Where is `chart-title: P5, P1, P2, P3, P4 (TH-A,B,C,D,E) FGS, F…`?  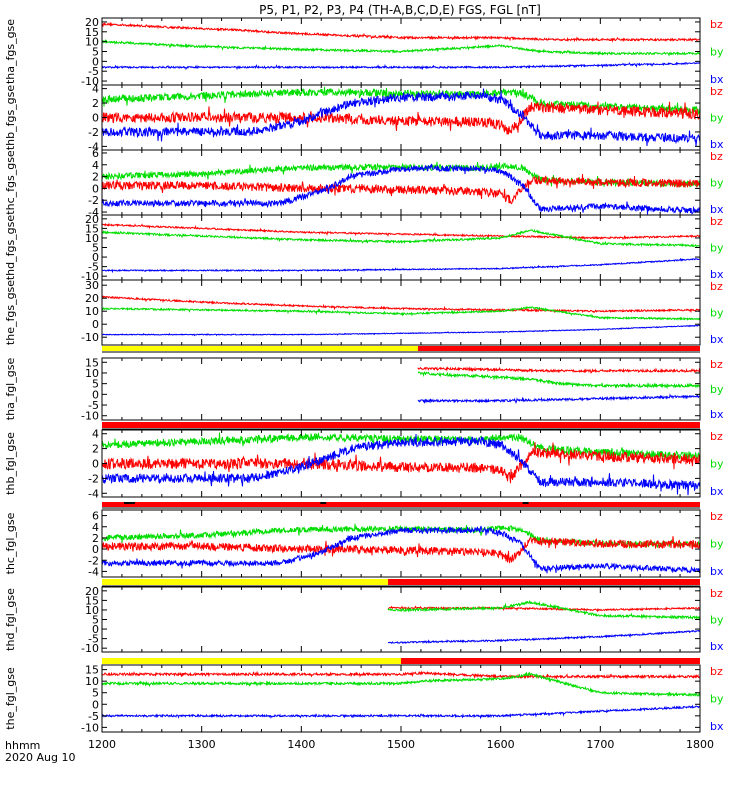
chart-title: P5, P1, P2, P3, P4 (TH-A,B,C,D,E) FGS, F… is located at coordinates (400, 10).